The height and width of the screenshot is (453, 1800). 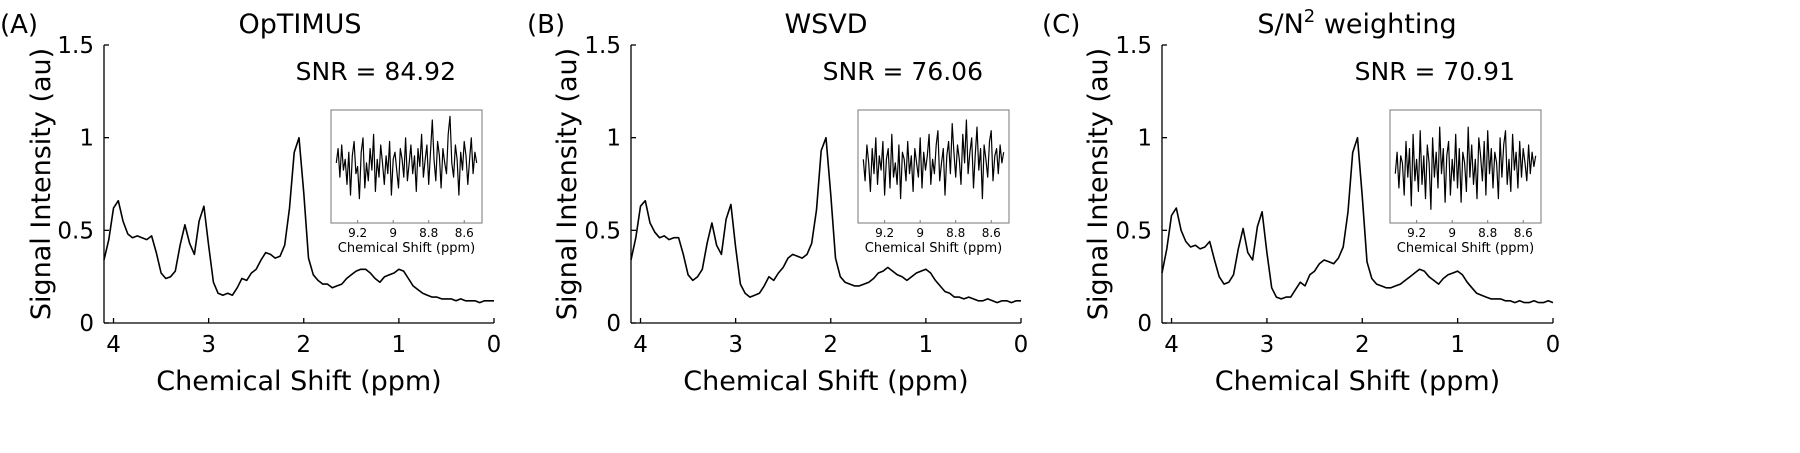 I want to click on chart-title: OpTIMUS, so click(x=299, y=24).